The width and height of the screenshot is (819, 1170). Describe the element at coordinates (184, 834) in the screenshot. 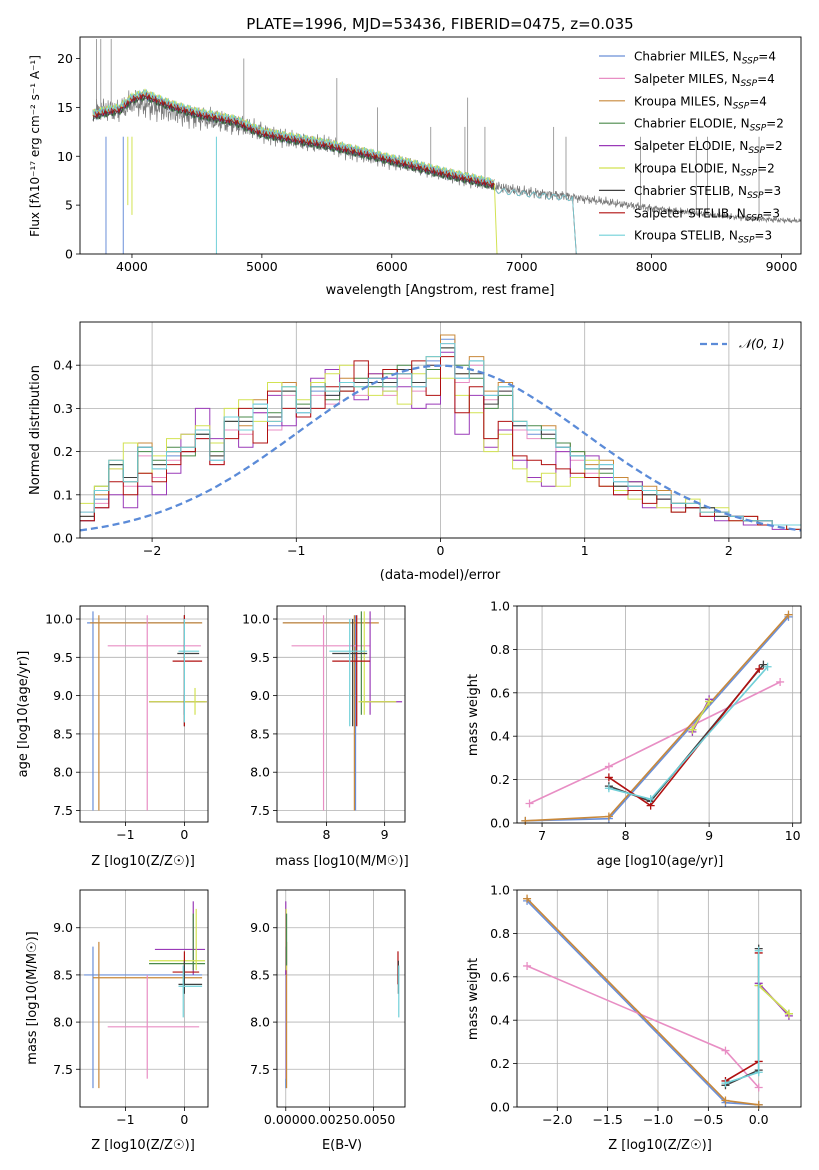

I see `ageZ-xtick-label: 0` at that location.